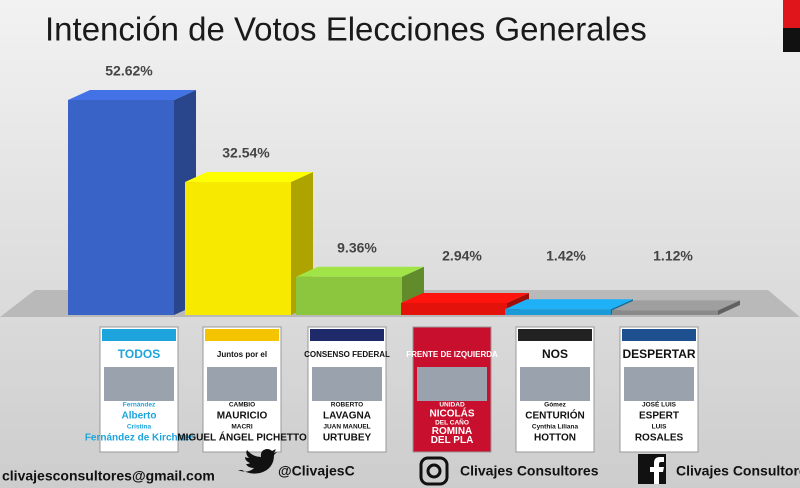 This screenshot has height=488, width=800. What do you see at coordinates (242, 354) in the screenshot?
I see `ballot-text: Juntos por el` at bounding box center [242, 354].